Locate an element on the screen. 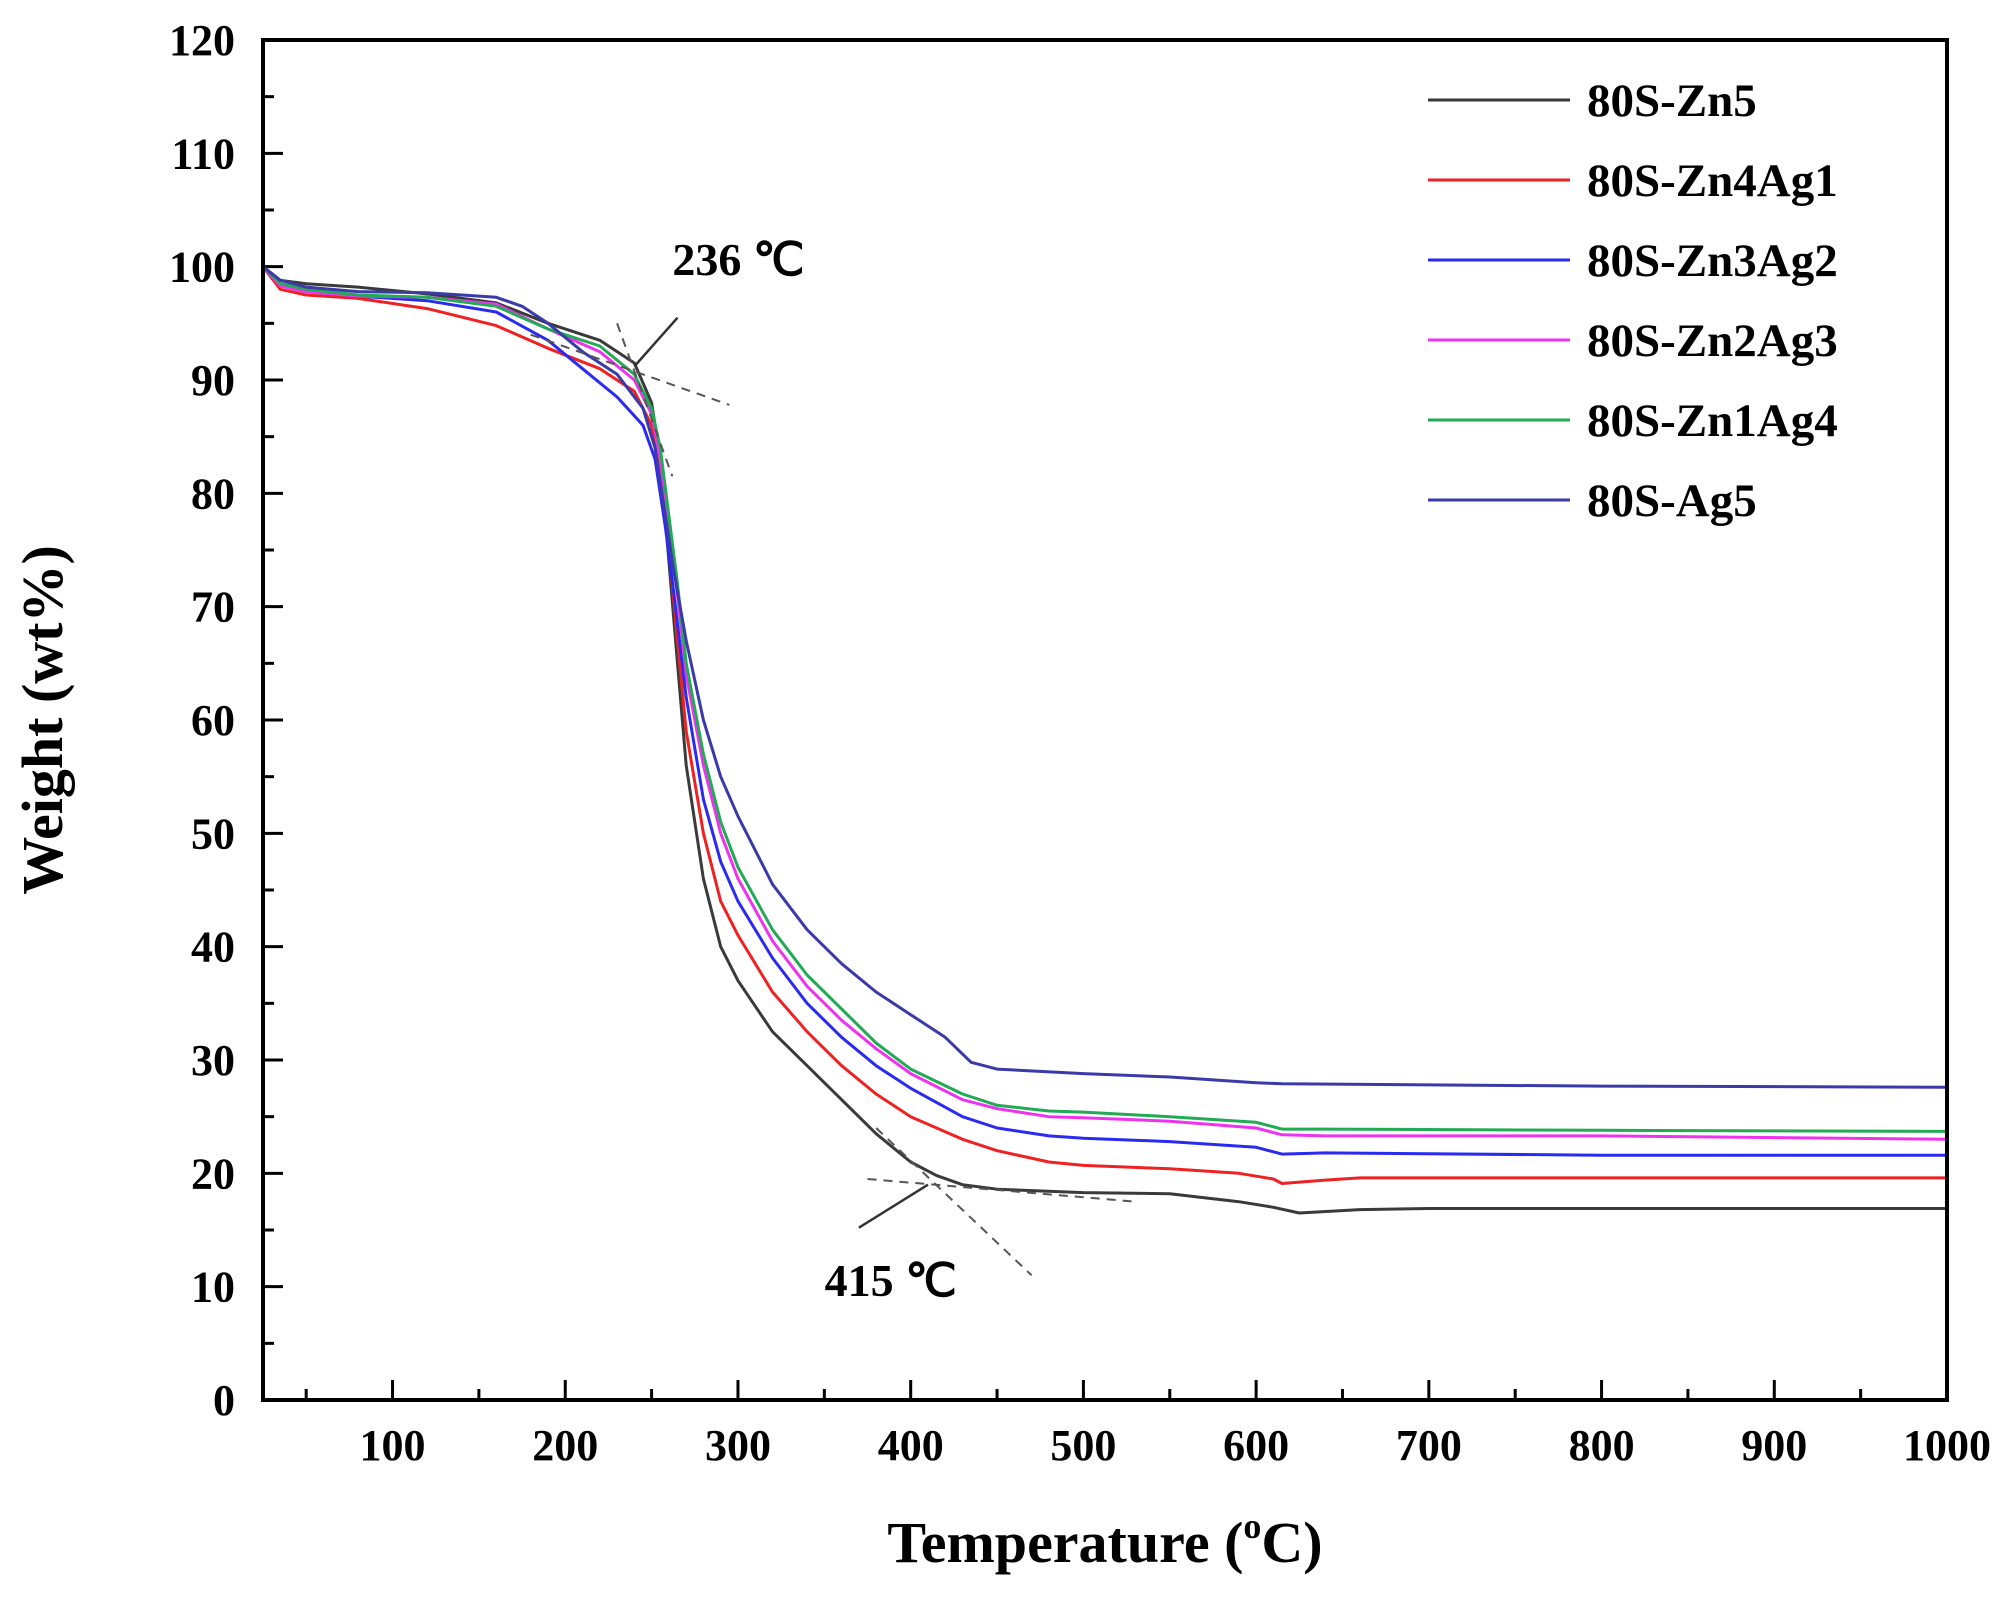 The width and height of the screenshot is (2013, 1623). y-tick-label: 120 is located at coordinates (202, 40).